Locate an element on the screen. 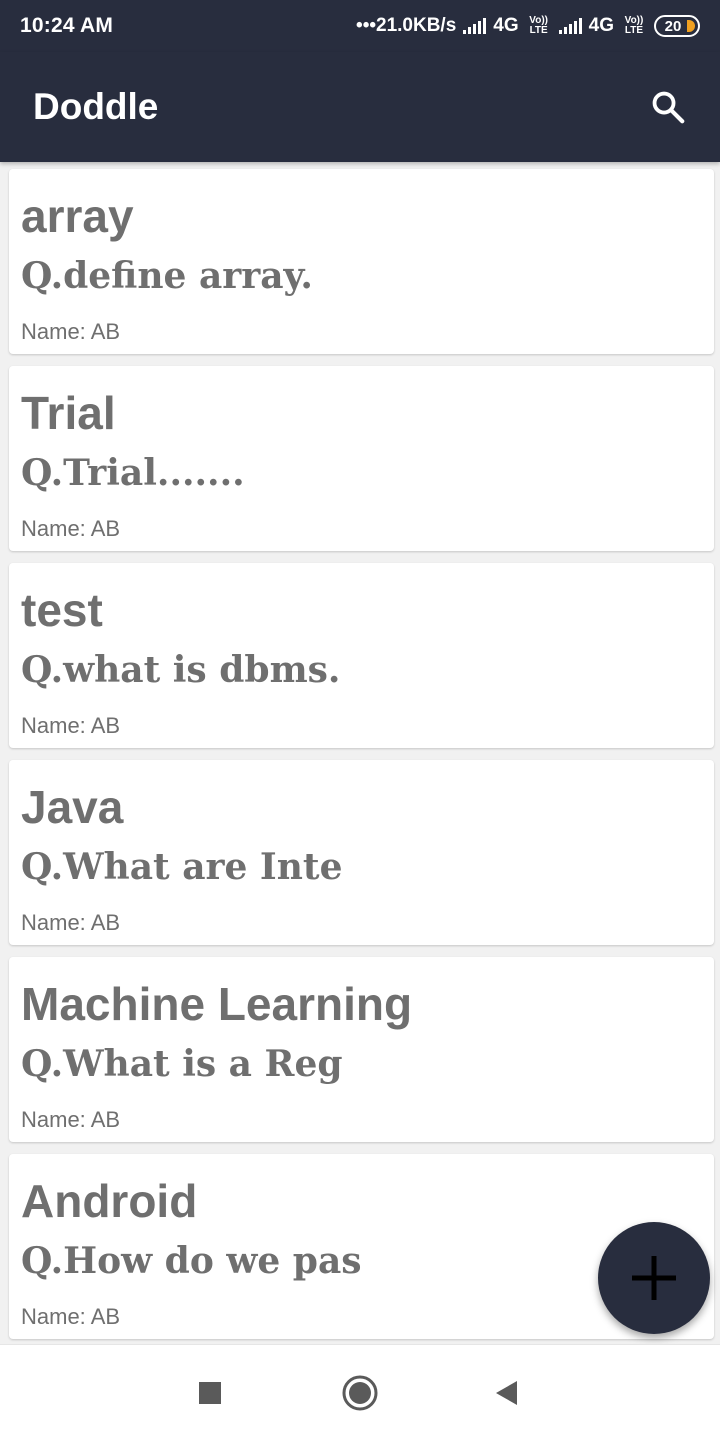 The image size is (720, 1440). post-title: test is located at coordinates (62, 610).